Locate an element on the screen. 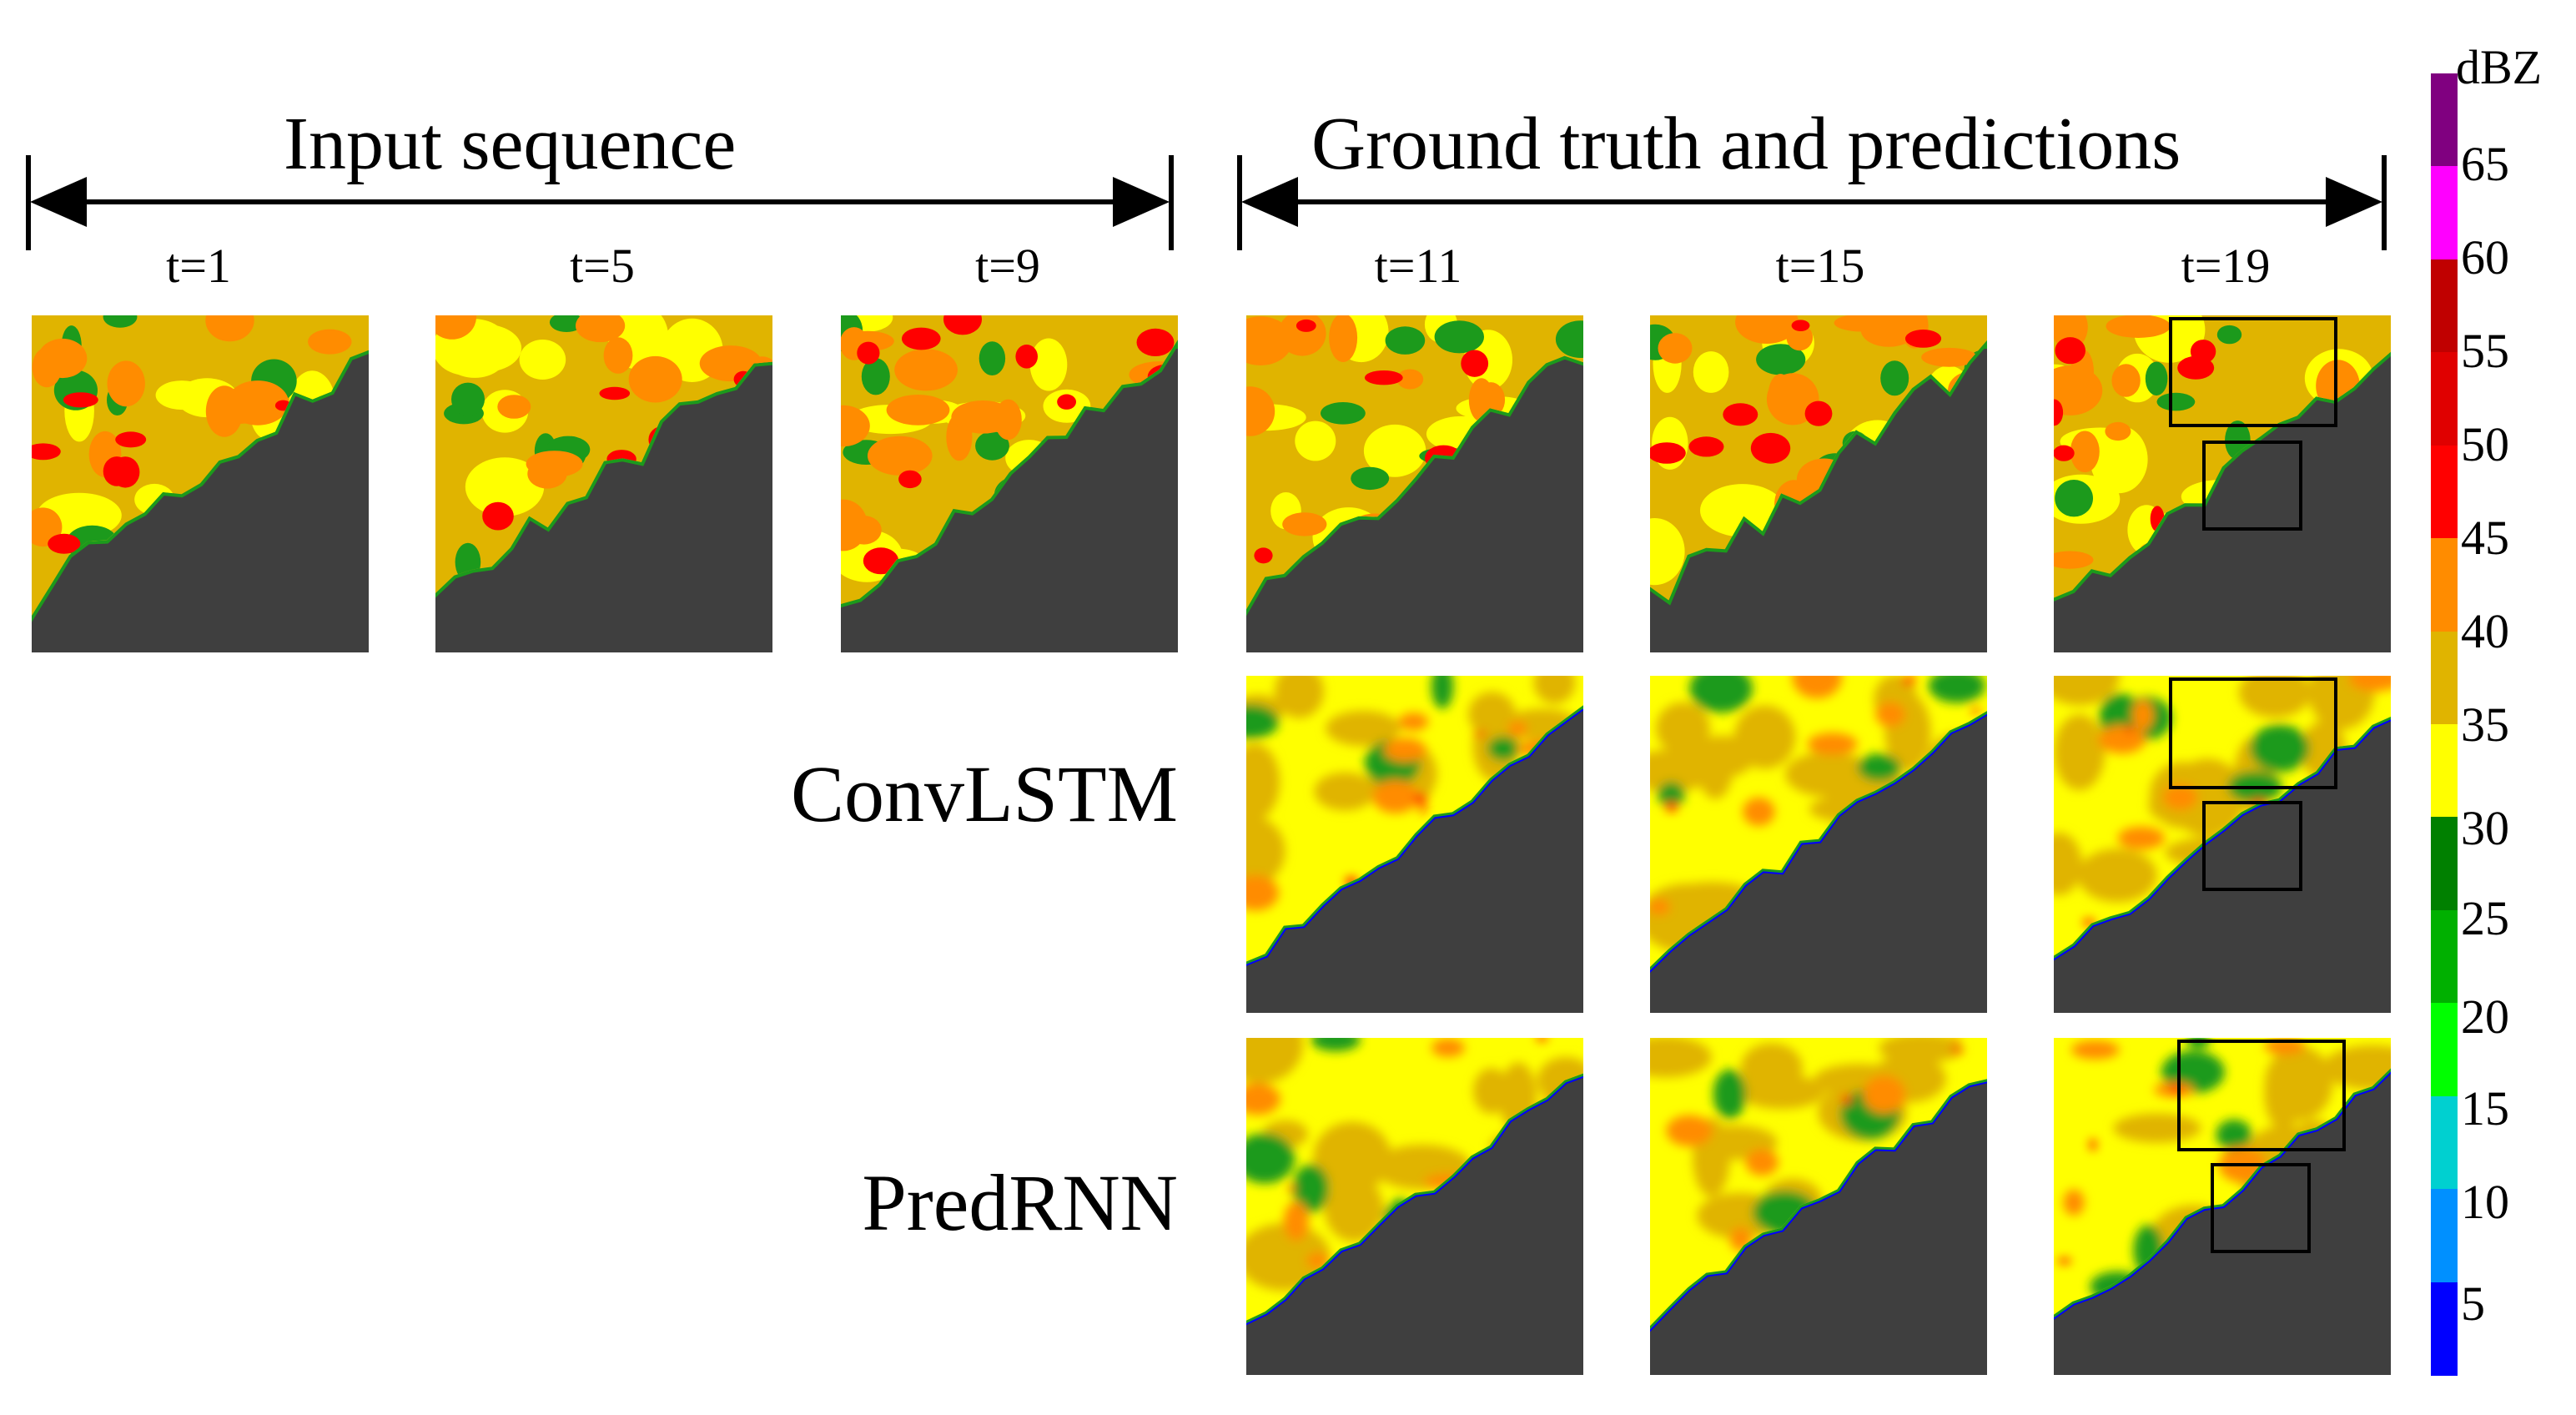 This screenshot has width=2576, height=1415. colorbar-unit: dBZ is located at coordinates (2499, 67).